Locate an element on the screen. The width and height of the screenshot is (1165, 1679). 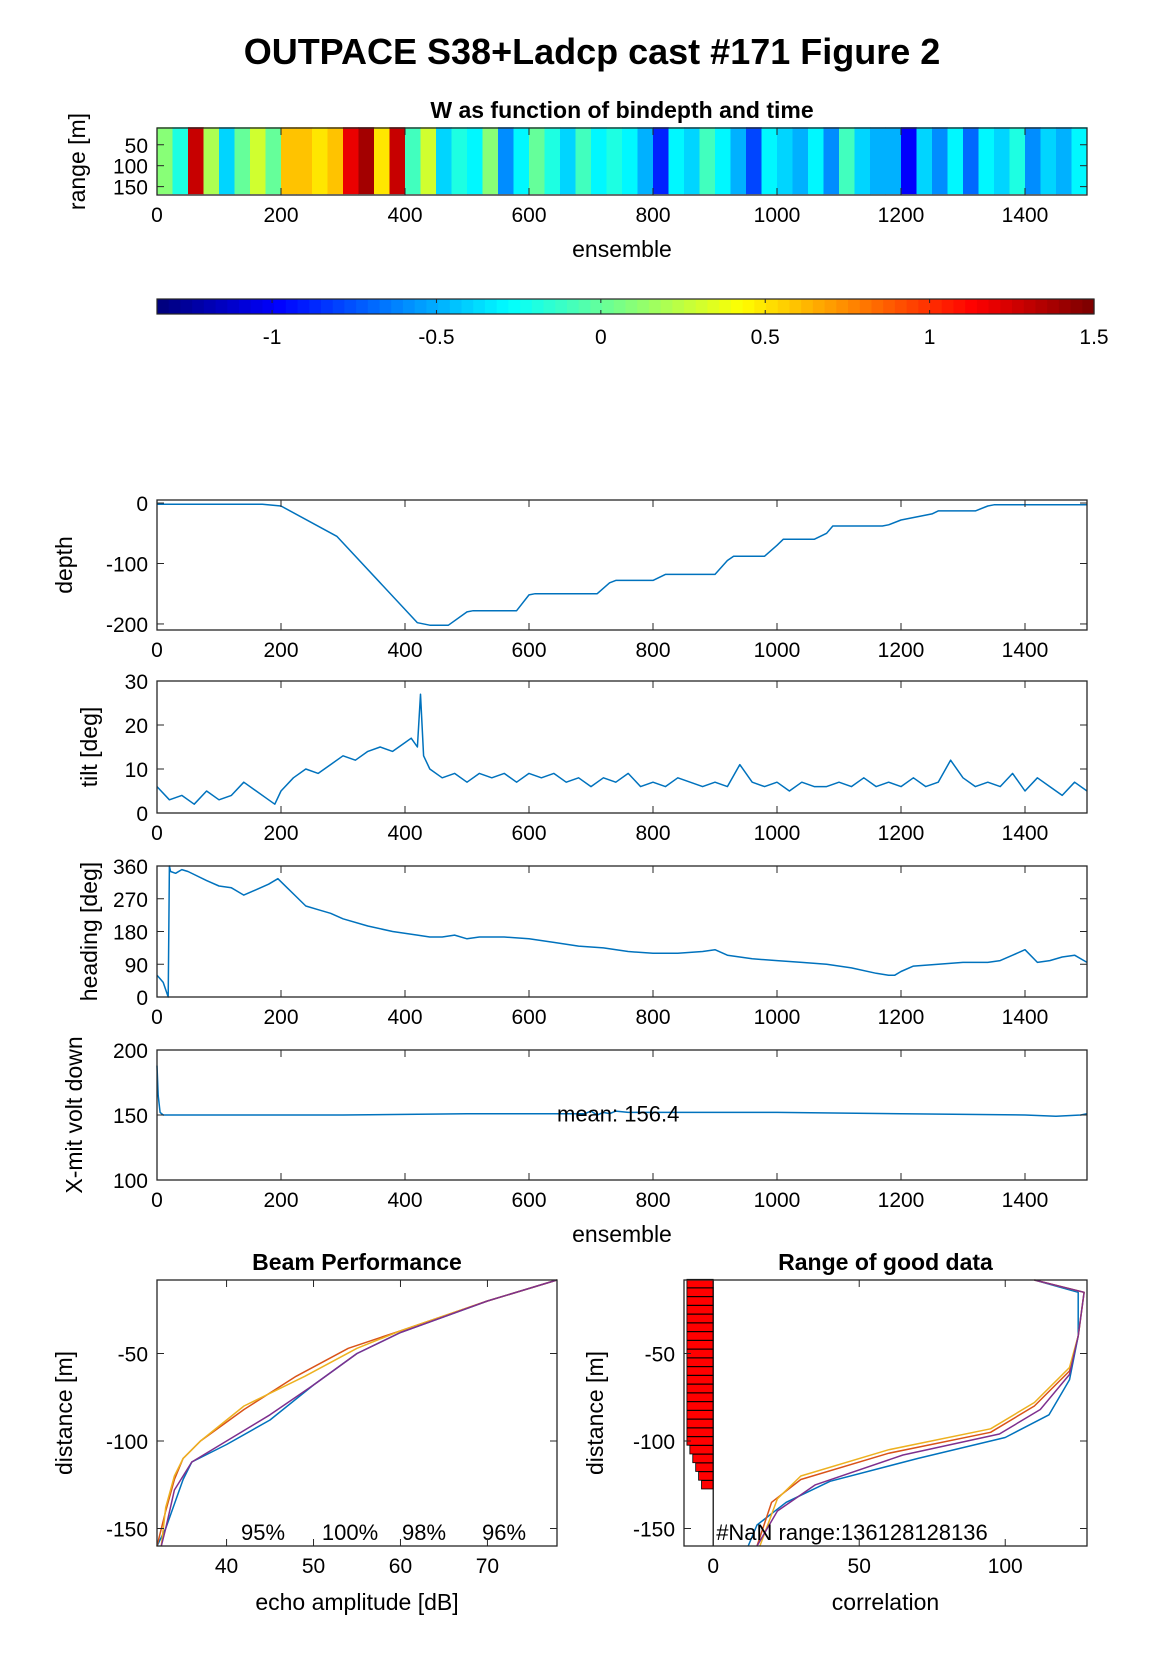
x-tick-label: 1400 is located at coordinates (1025, 650).